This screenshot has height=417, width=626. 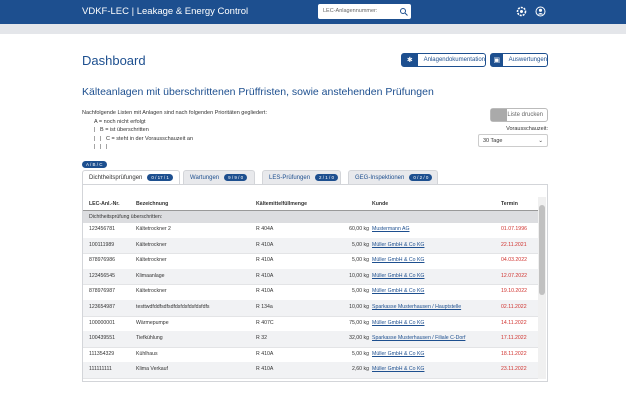 What do you see at coordinates (102, 244) in the screenshot?
I see `plant-number: 100111989` at bounding box center [102, 244].